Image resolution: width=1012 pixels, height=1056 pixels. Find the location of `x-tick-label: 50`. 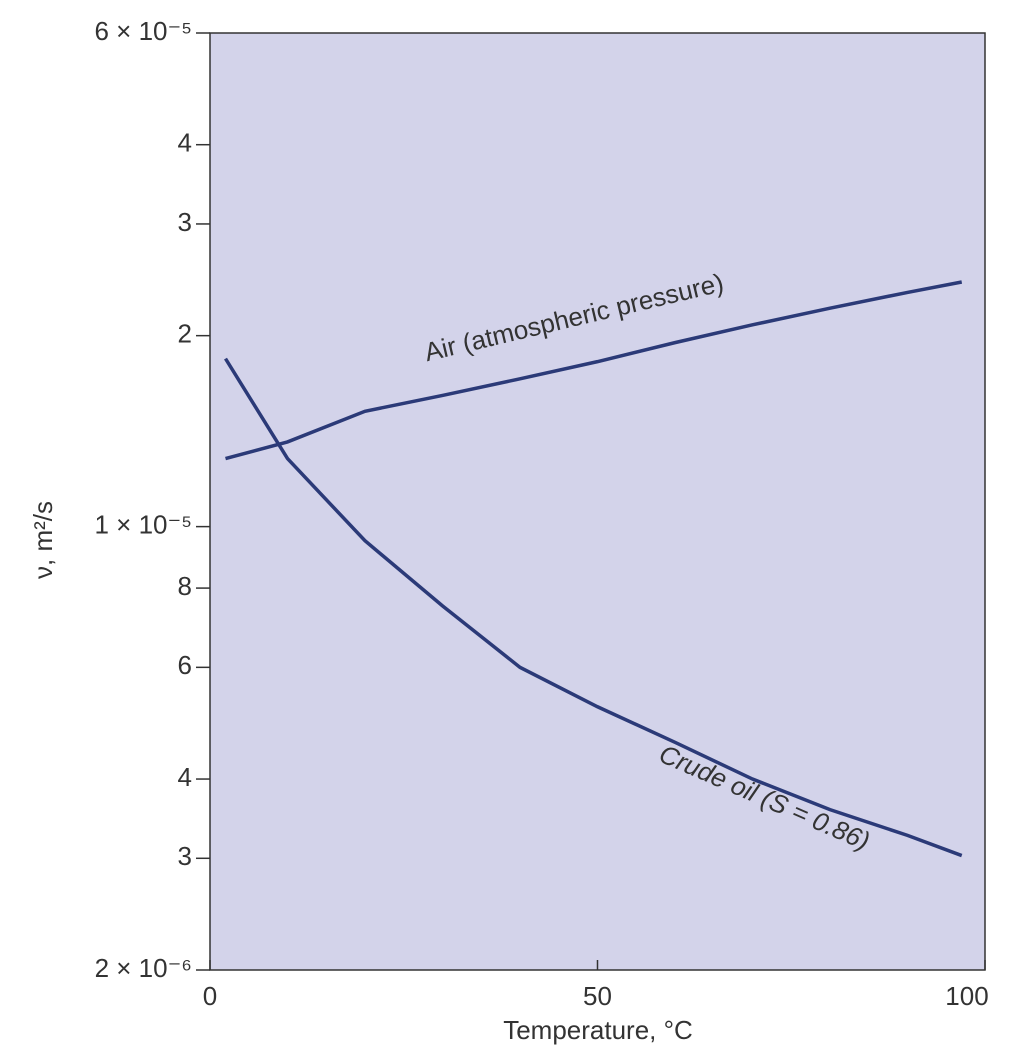

x-tick-label: 50 is located at coordinates (597, 996).